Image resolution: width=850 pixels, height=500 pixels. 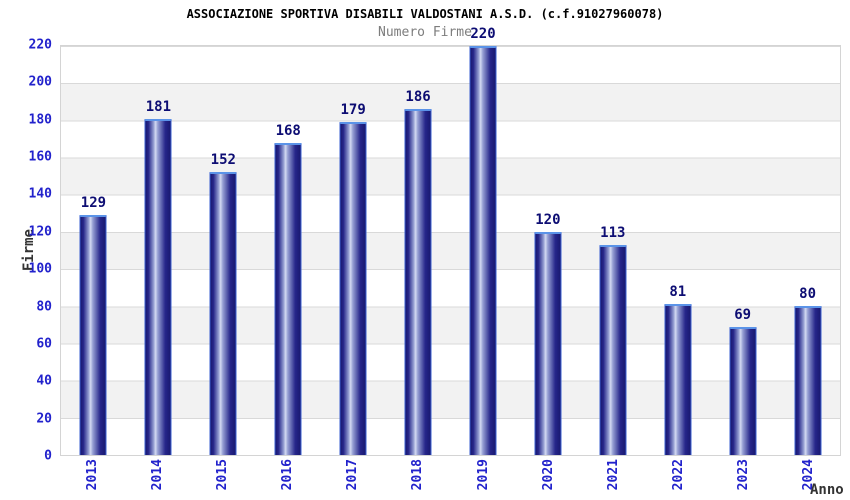 I want to click on x-label-cell: 2015, so click(x=222, y=479).